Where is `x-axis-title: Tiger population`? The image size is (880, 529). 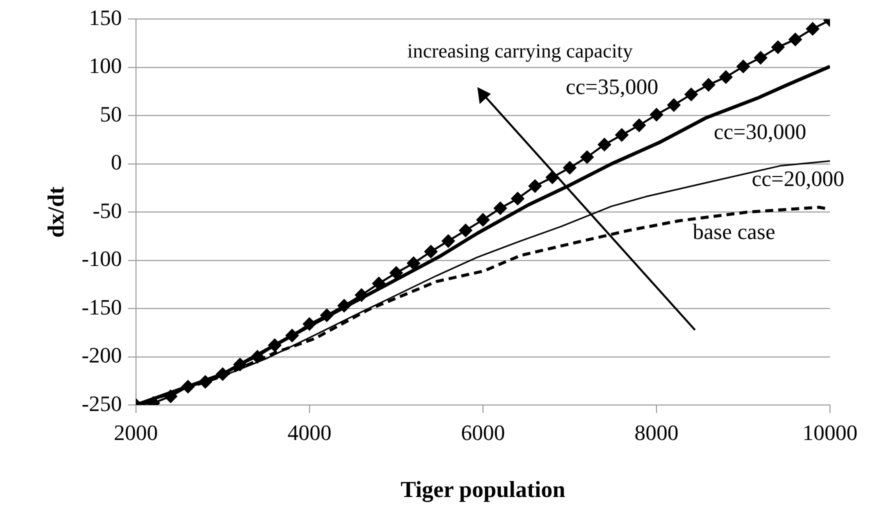 x-axis-title: Tiger population is located at coordinates (483, 490).